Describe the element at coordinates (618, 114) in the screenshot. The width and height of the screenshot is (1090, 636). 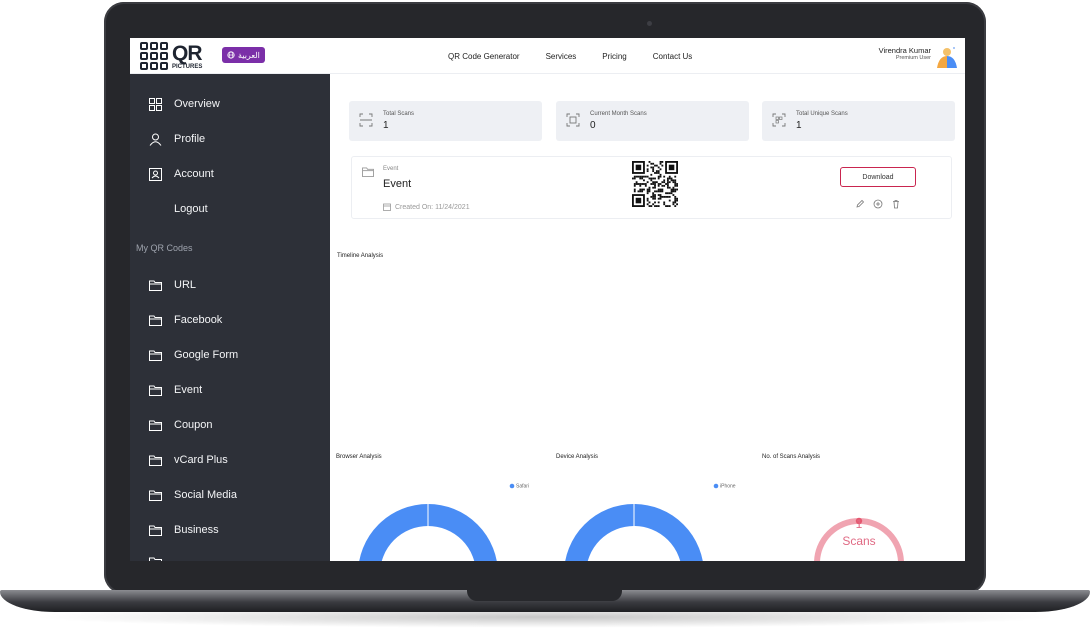
I see `stat-label: Current Month Scans` at that location.